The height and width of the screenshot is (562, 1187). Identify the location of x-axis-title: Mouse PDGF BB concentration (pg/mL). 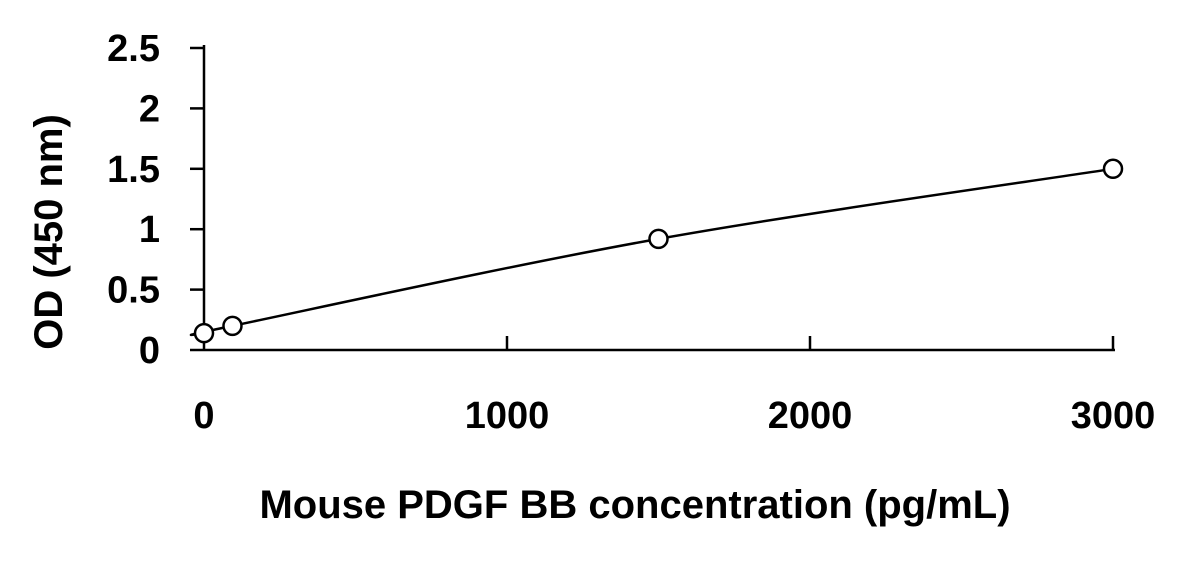
(634, 505).